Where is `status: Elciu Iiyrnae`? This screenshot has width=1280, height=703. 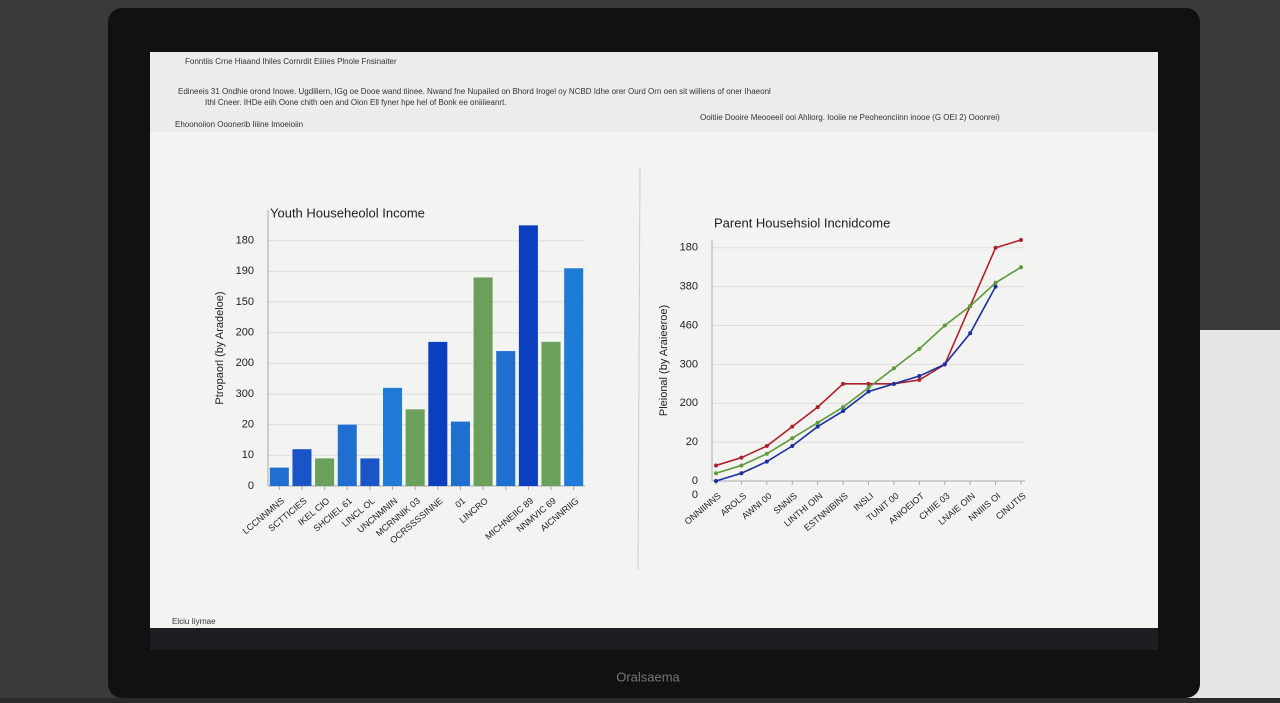 status: Elciu Iiyrnae is located at coordinates (194, 621).